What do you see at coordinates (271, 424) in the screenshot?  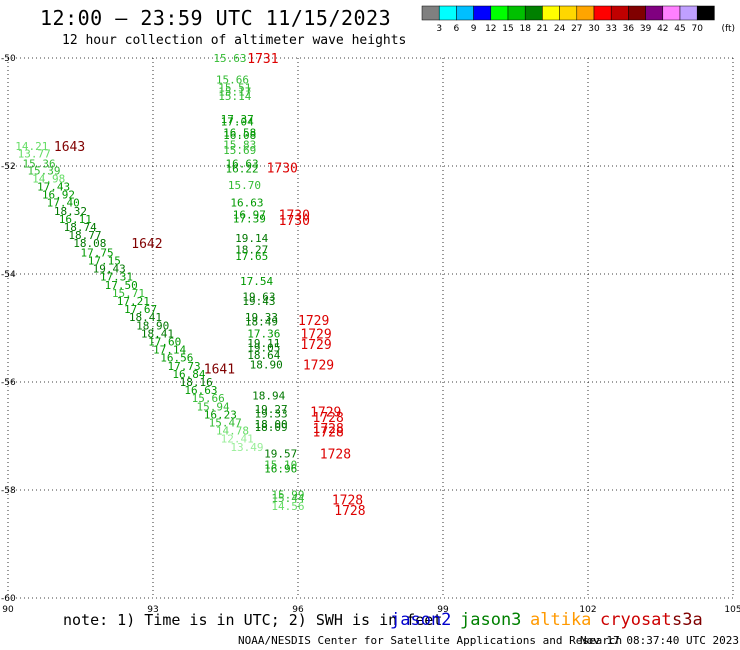 I see `wave-height-label: 18.00` at bounding box center [271, 424].